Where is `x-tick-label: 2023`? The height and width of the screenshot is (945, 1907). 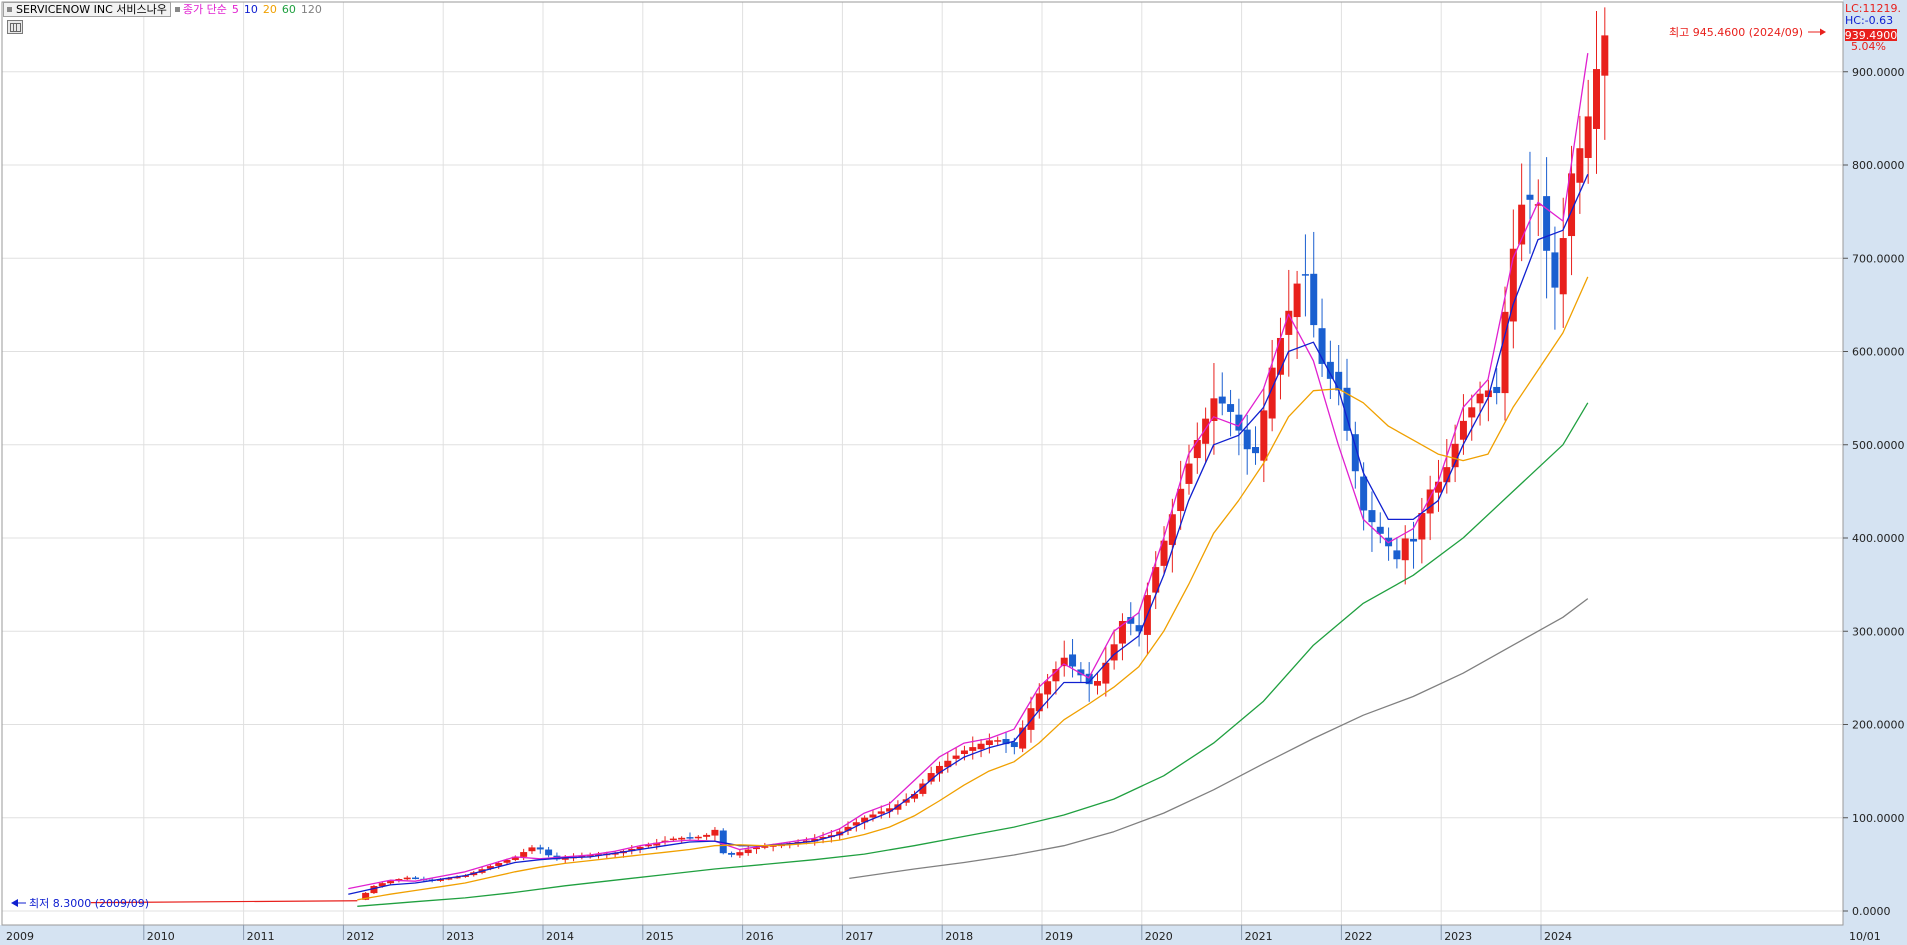 x-tick-label: 2023 is located at coordinates (1458, 936).